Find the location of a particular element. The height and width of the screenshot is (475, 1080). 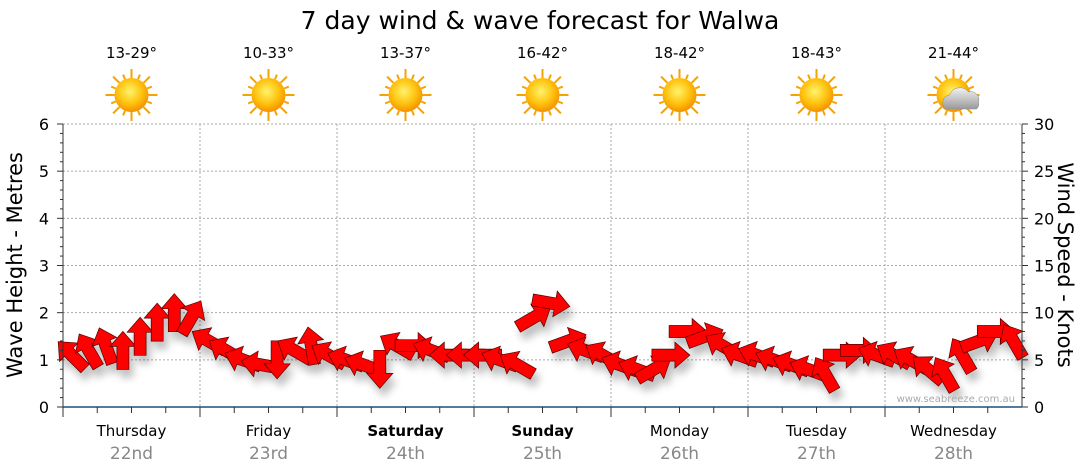

y2-tick-label: 20 is located at coordinates (1044, 218).